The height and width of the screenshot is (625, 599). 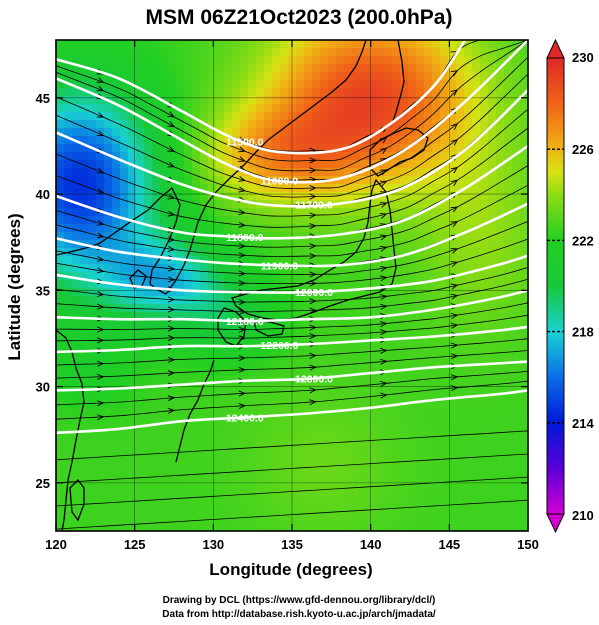 What do you see at coordinates (43, 483) in the screenshot?
I see `y-tick-label: 25` at bounding box center [43, 483].